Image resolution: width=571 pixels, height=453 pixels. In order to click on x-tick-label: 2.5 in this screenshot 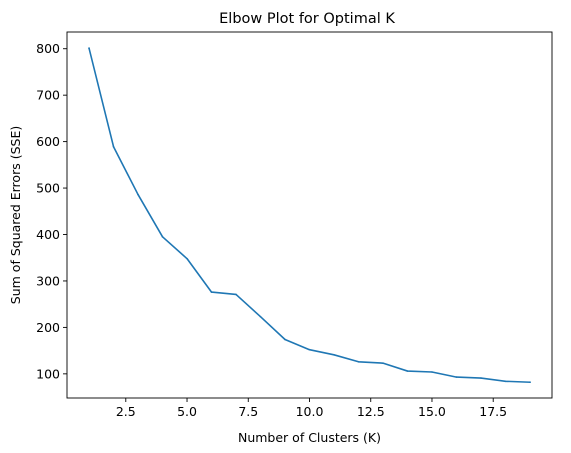, I will do `click(126, 411)`.